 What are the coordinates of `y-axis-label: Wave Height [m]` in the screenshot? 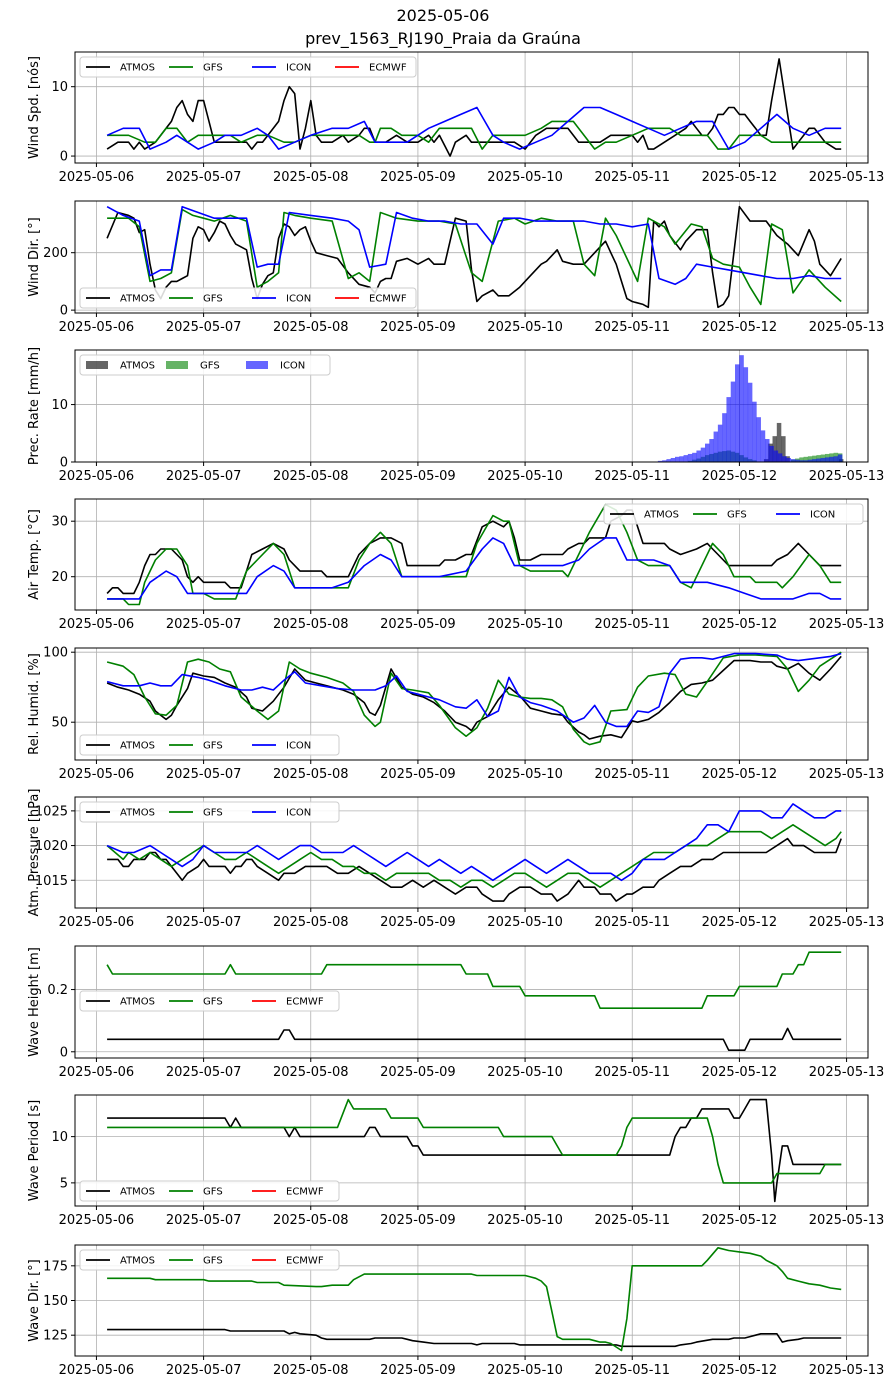 It's located at (34, 1002).